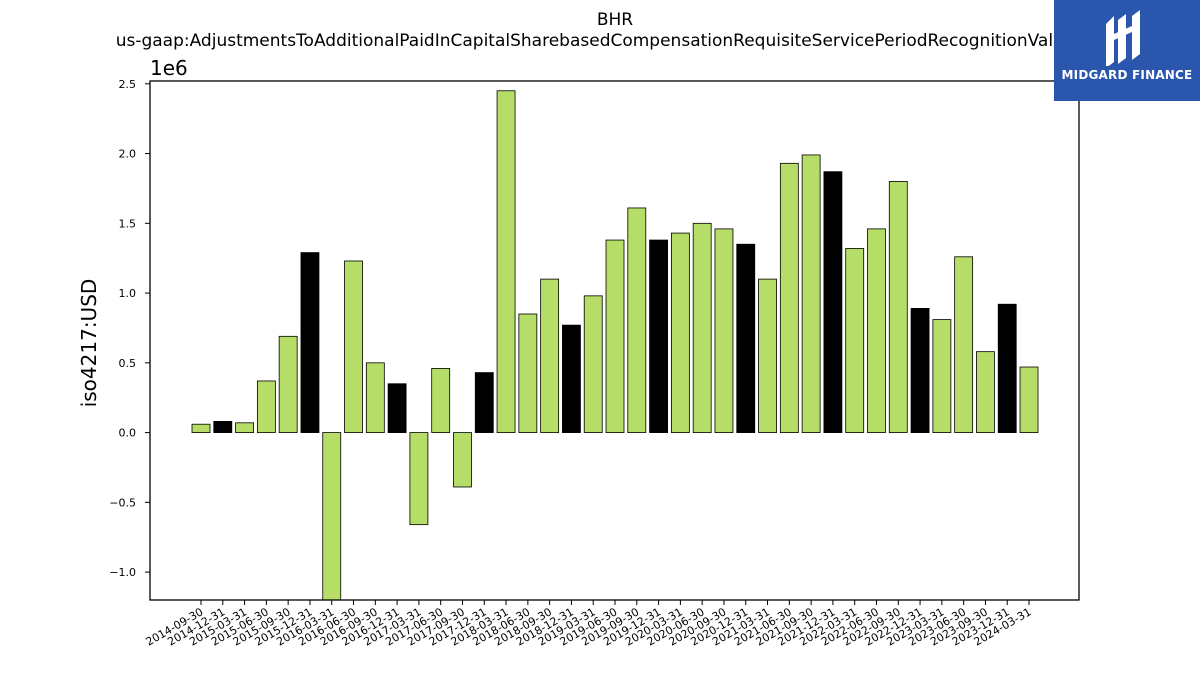 This screenshot has width=1200, height=675. Describe the element at coordinates (615, 20) in the screenshot. I see `chart-title: BHR` at that location.